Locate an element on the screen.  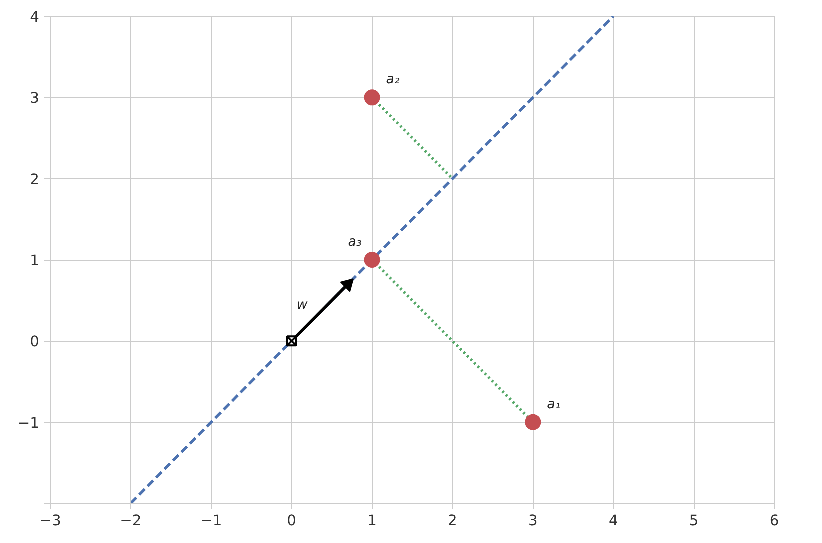
x-tick-label: −1 is located at coordinates (211, 521).